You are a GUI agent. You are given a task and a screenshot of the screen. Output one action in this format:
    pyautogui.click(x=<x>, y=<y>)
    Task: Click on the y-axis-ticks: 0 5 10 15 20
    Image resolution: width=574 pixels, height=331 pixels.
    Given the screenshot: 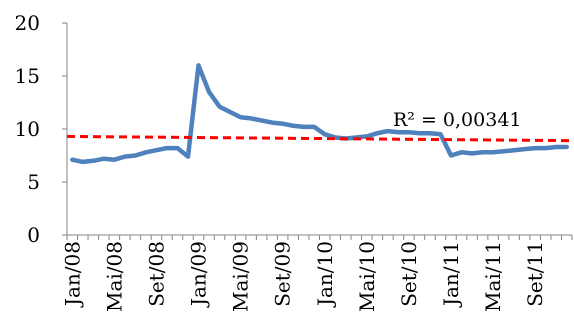 What is the action you would take?
    pyautogui.click(x=41, y=129)
    